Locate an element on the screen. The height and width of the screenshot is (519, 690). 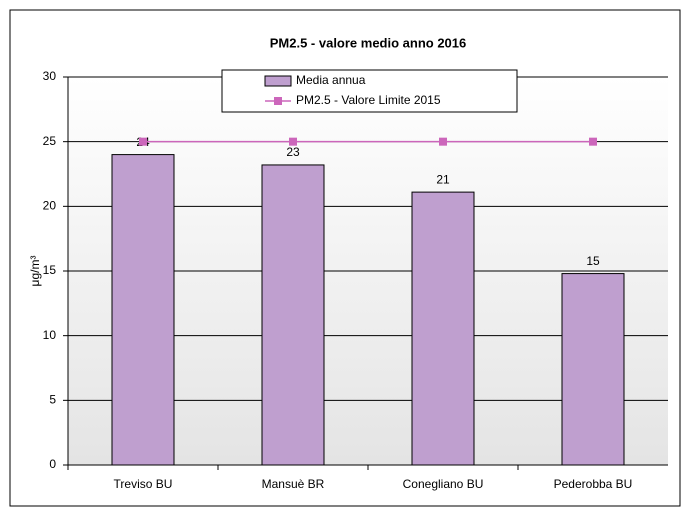
x-tick-label: Conegliano BU is located at coordinates (443, 484).